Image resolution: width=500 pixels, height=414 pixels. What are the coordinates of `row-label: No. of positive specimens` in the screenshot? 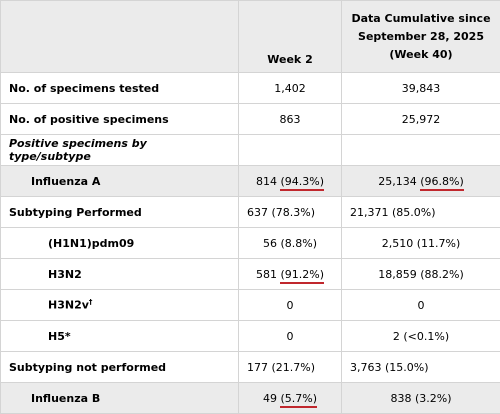 It's located at (120, 119).